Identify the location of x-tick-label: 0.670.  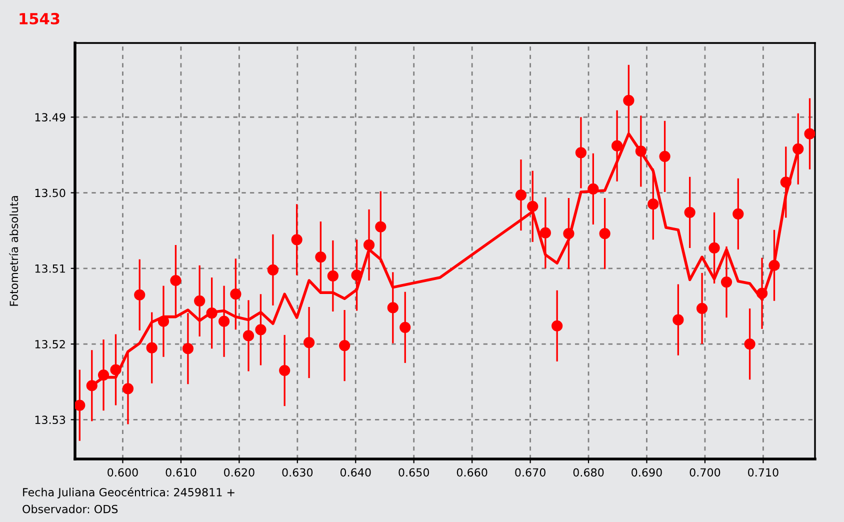
(530, 472).